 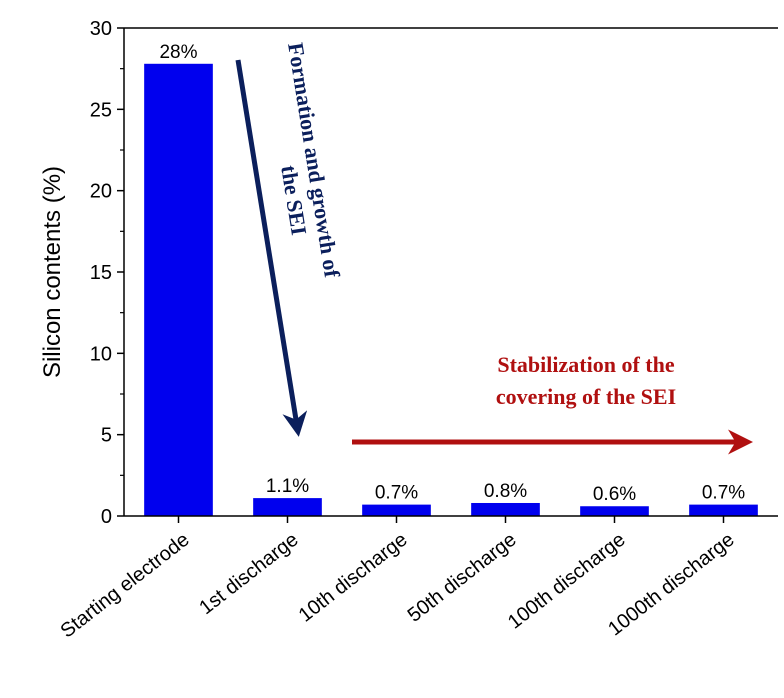 I want to click on data-label-2: 1.1%, so click(x=287, y=486).